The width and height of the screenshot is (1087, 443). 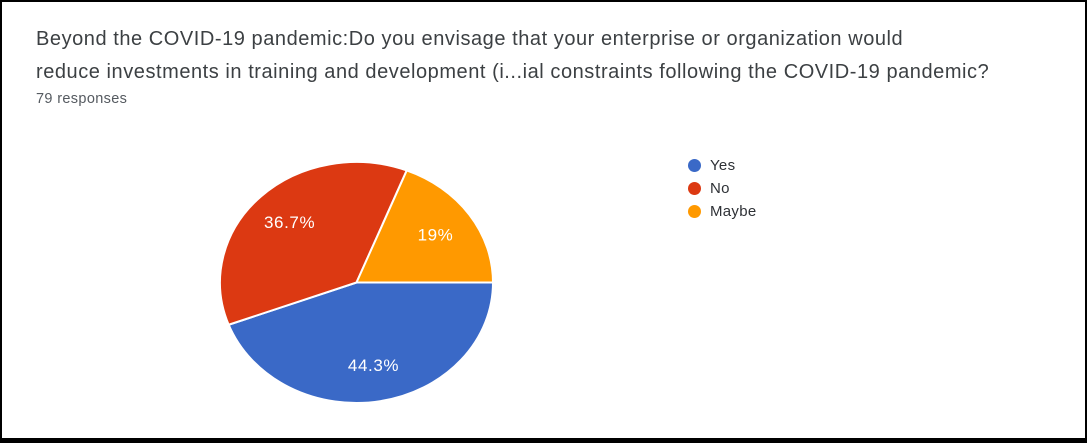 I want to click on legend-label-yes: Yes, so click(x=723, y=165).